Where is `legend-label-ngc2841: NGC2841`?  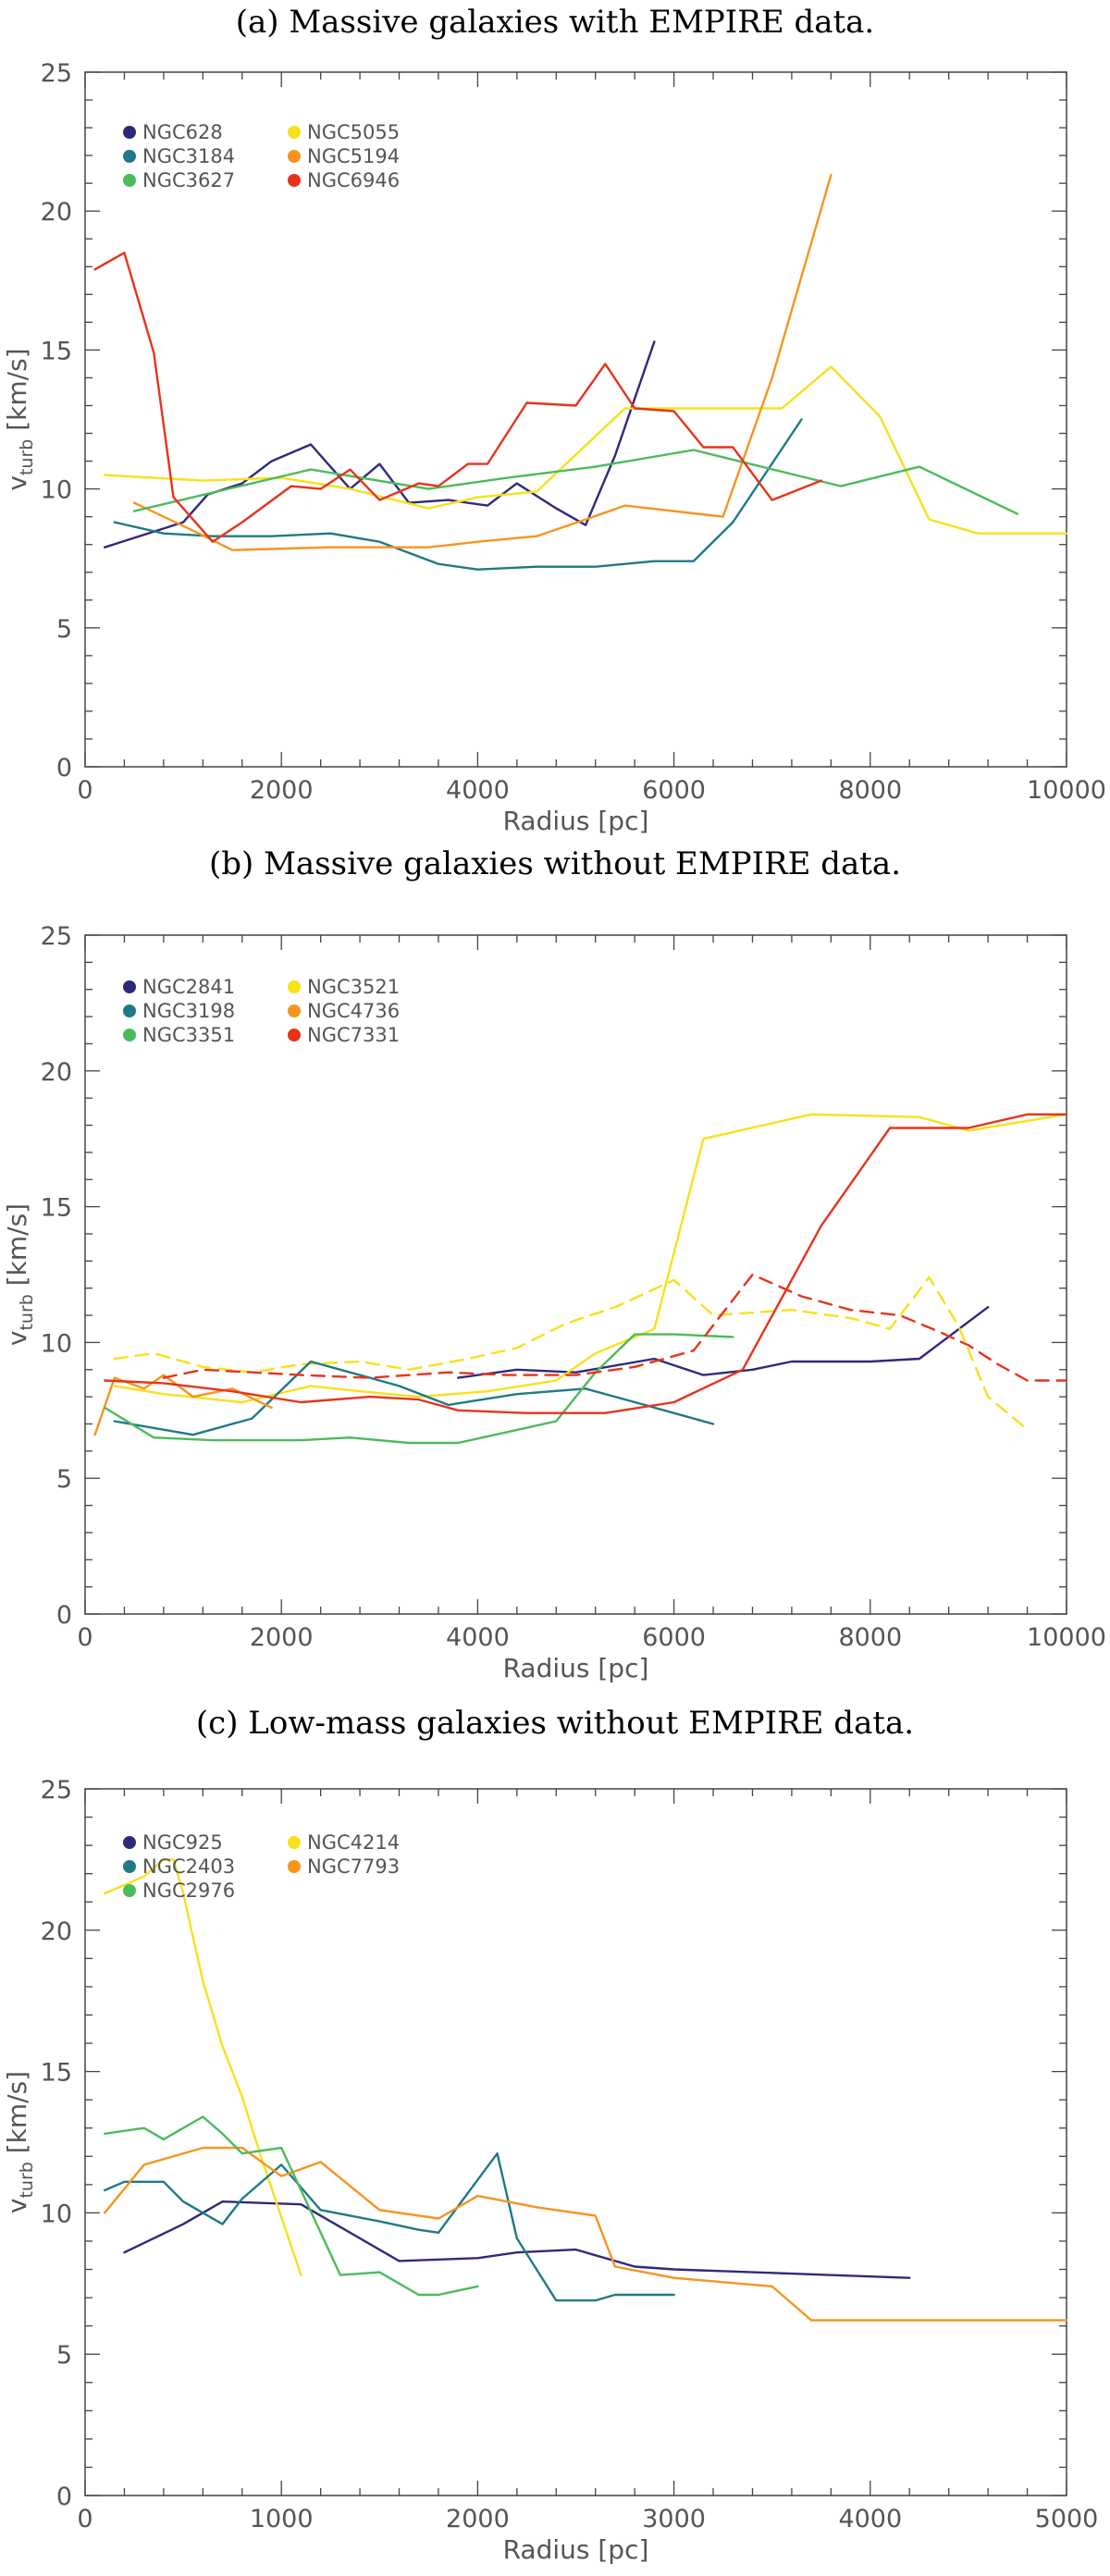
legend-label-ngc2841: NGC2841 is located at coordinates (189, 987).